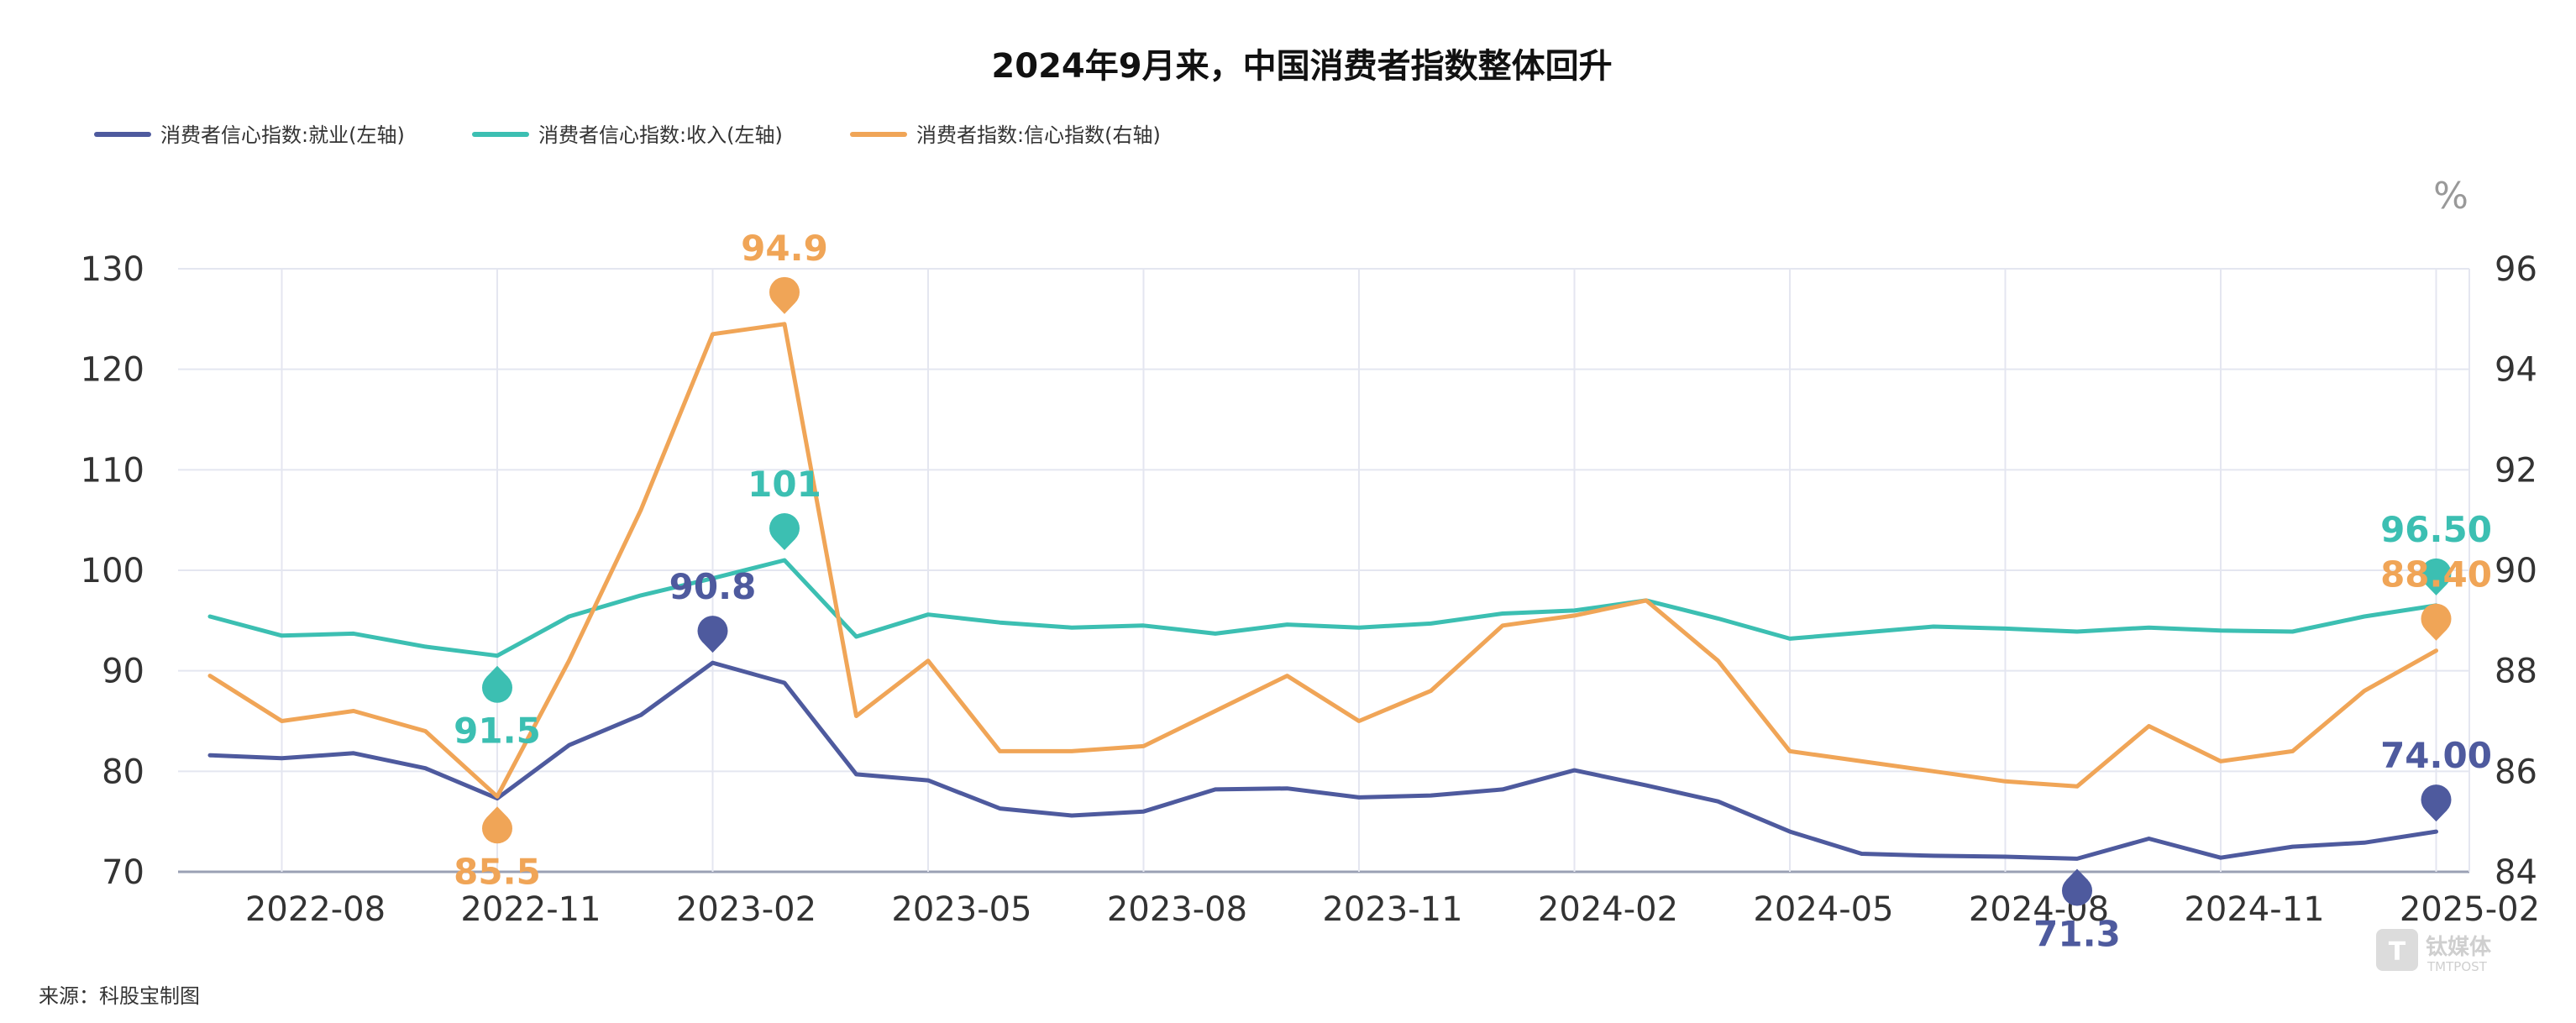 This screenshot has width=2576, height=1023. I want to click on x-tick-label: 2024-11, so click(2254, 910).